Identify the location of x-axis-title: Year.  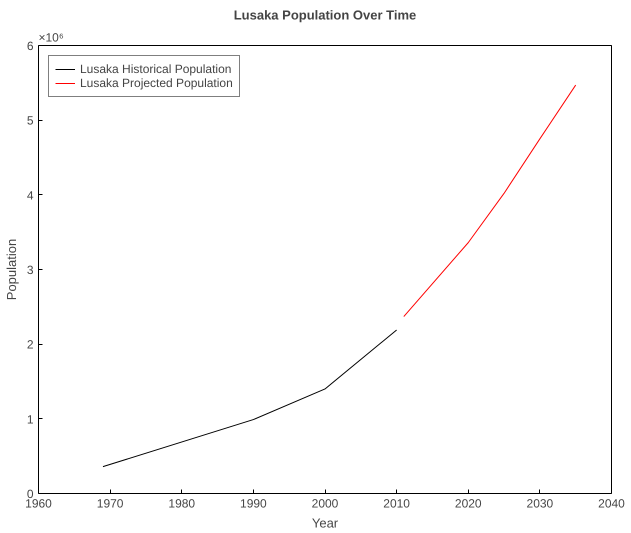
(325, 523).